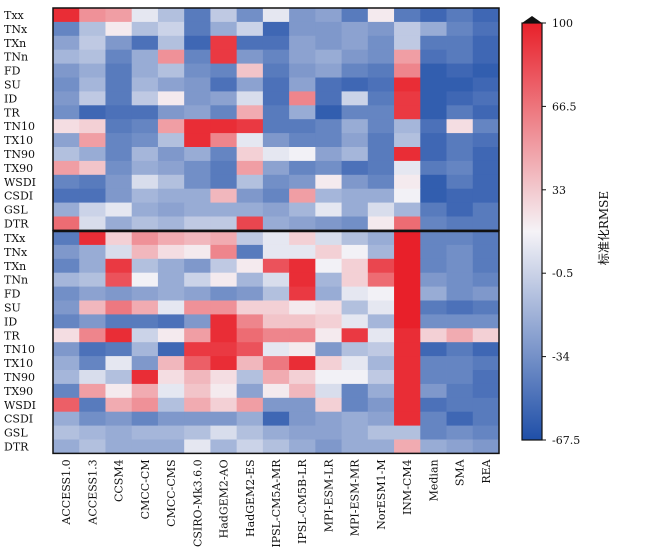  Describe the element at coordinates (16, 252) in the screenshot. I see `y-axis-label: TNx` at that location.